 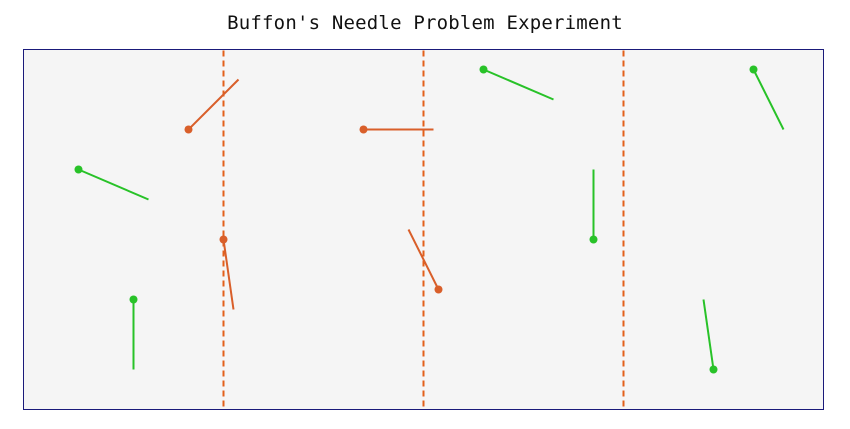 I want to click on page-title: Buffon's Needle Problem Experiment, so click(x=425, y=23).